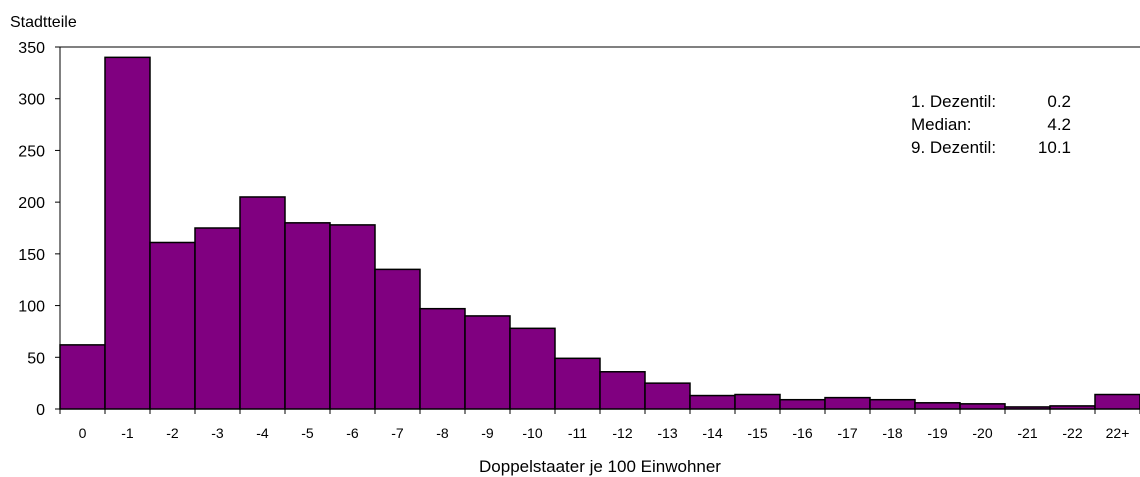 The image size is (1140, 477). I want to click on y-tick-label: 250, so click(31, 151).